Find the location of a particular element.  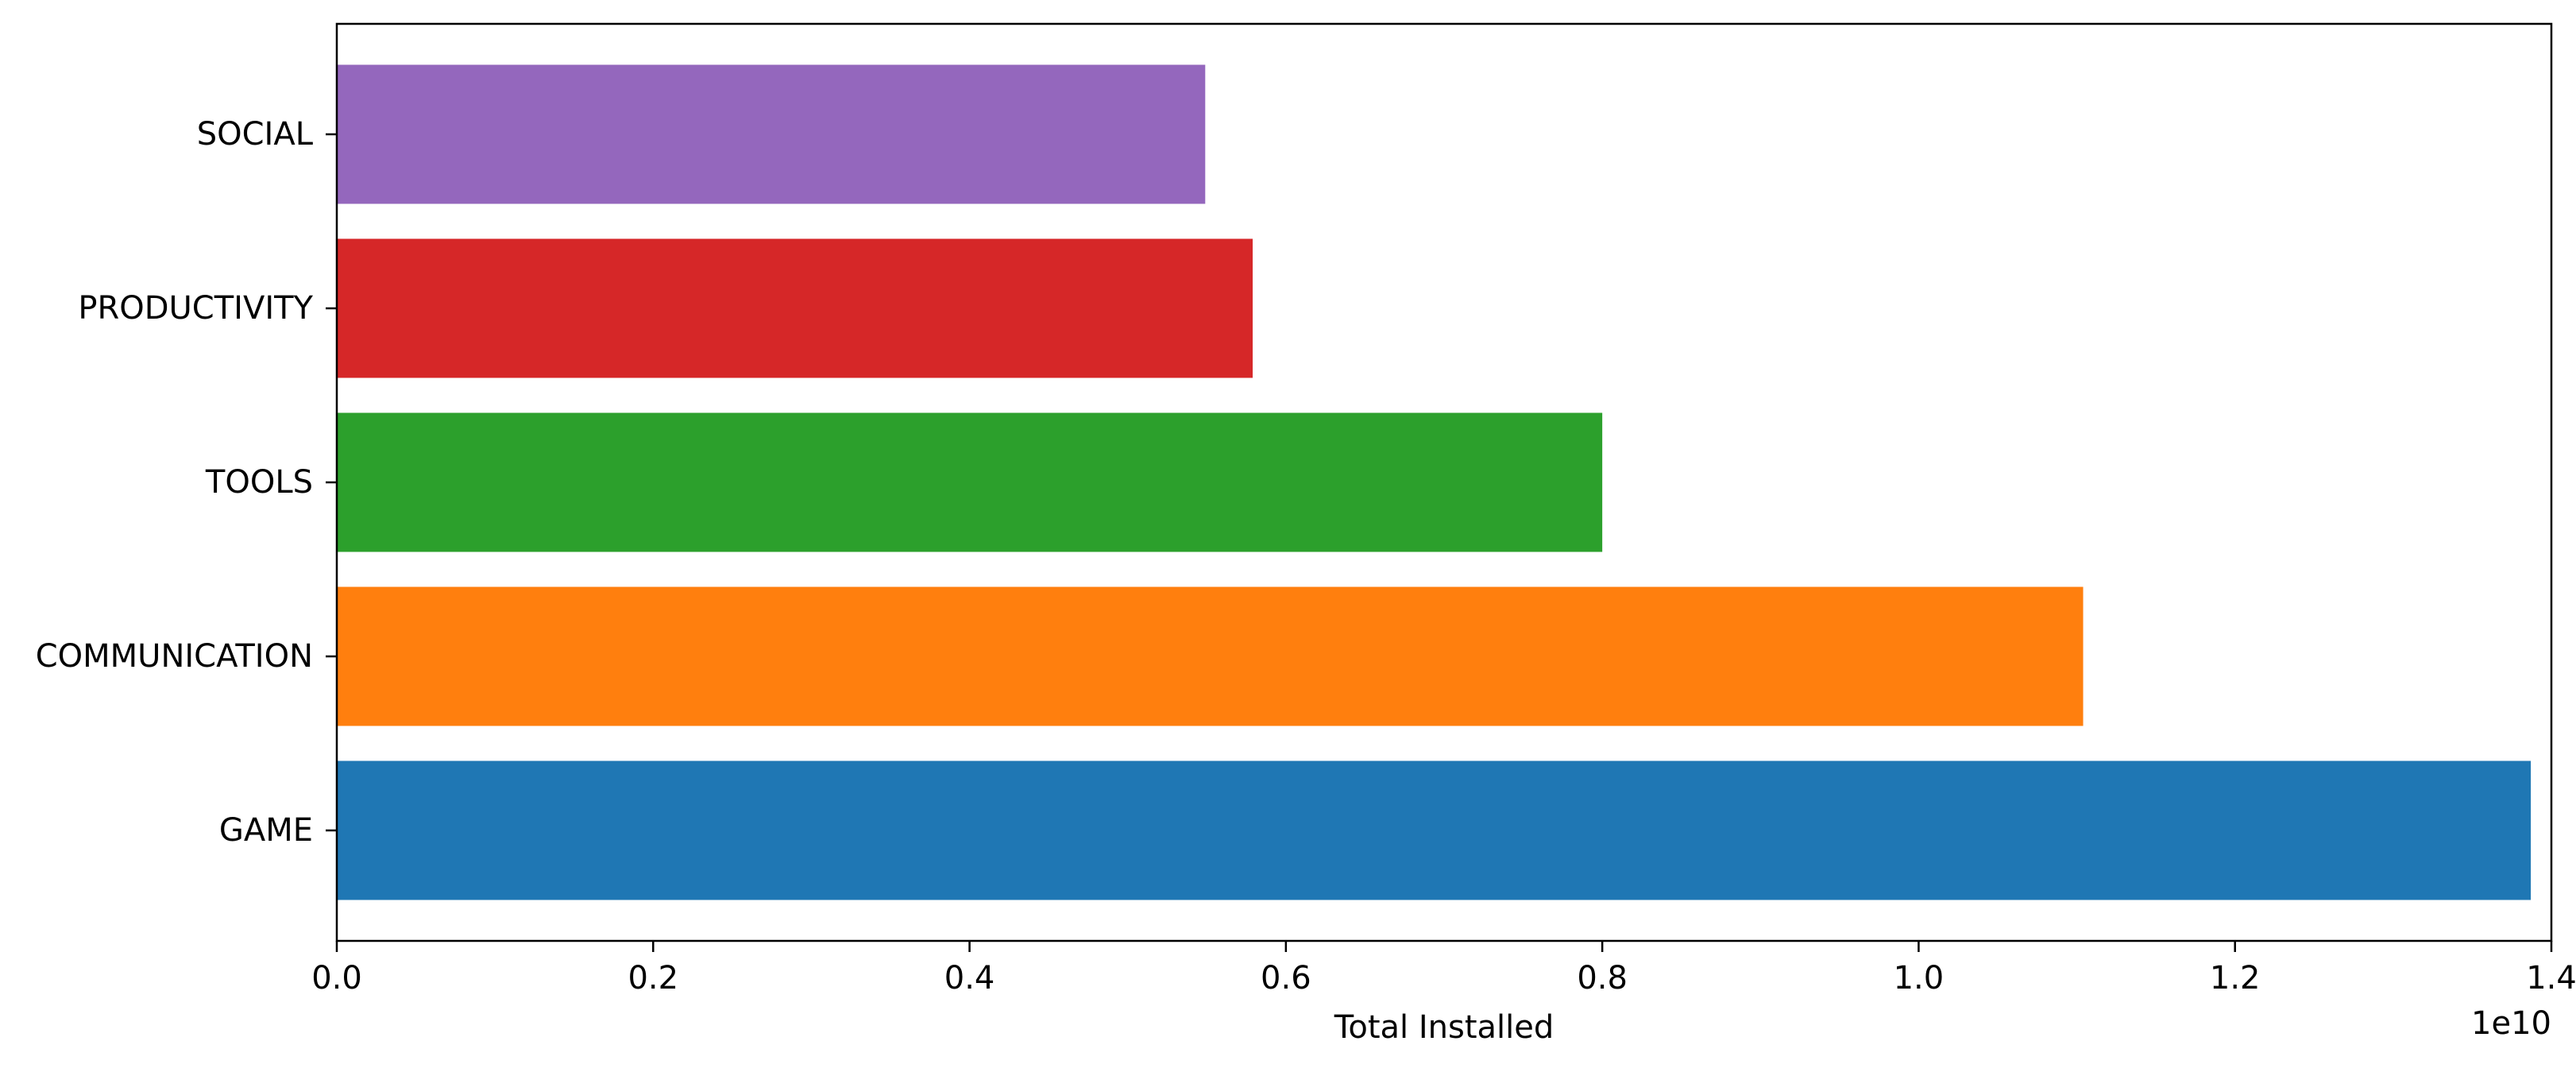

x-tick-label: 1.2 is located at coordinates (2235, 978).